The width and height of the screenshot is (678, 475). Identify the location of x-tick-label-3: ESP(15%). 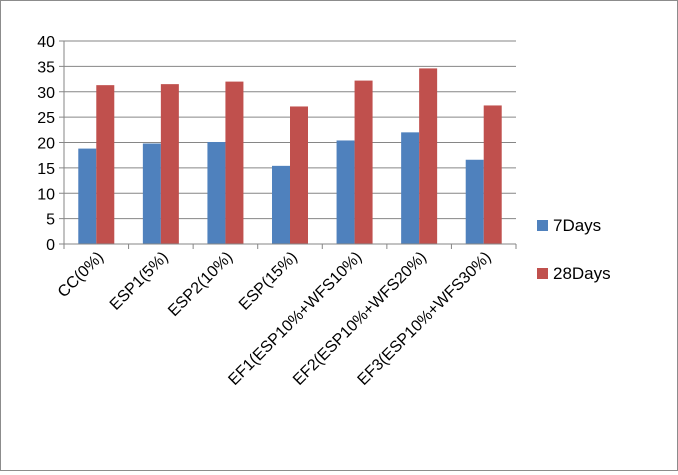
(268, 281).